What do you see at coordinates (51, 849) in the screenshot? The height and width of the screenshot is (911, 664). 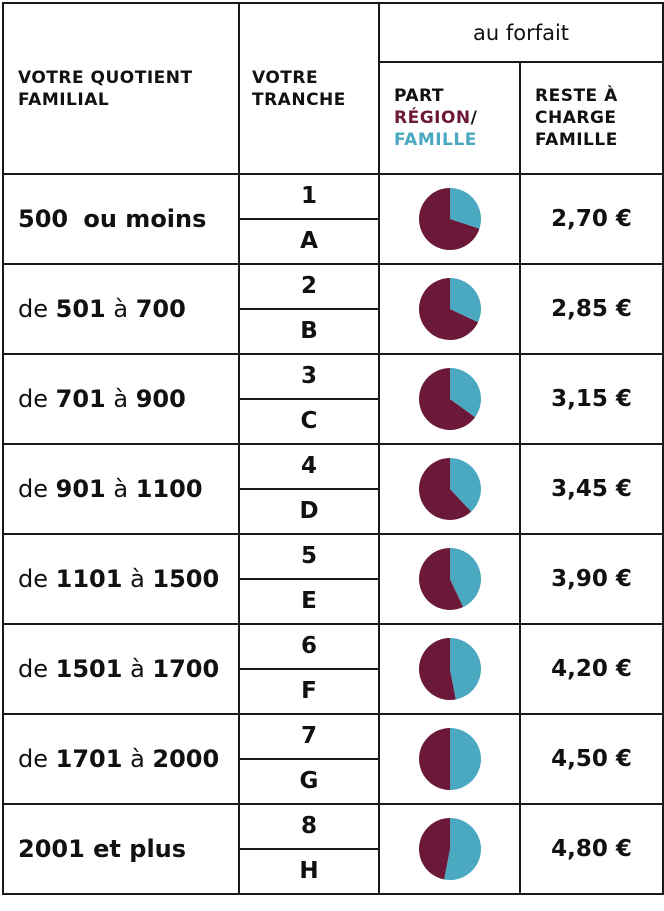 I see `quotient-text-segment: 2001` at bounding box center [51, 849].